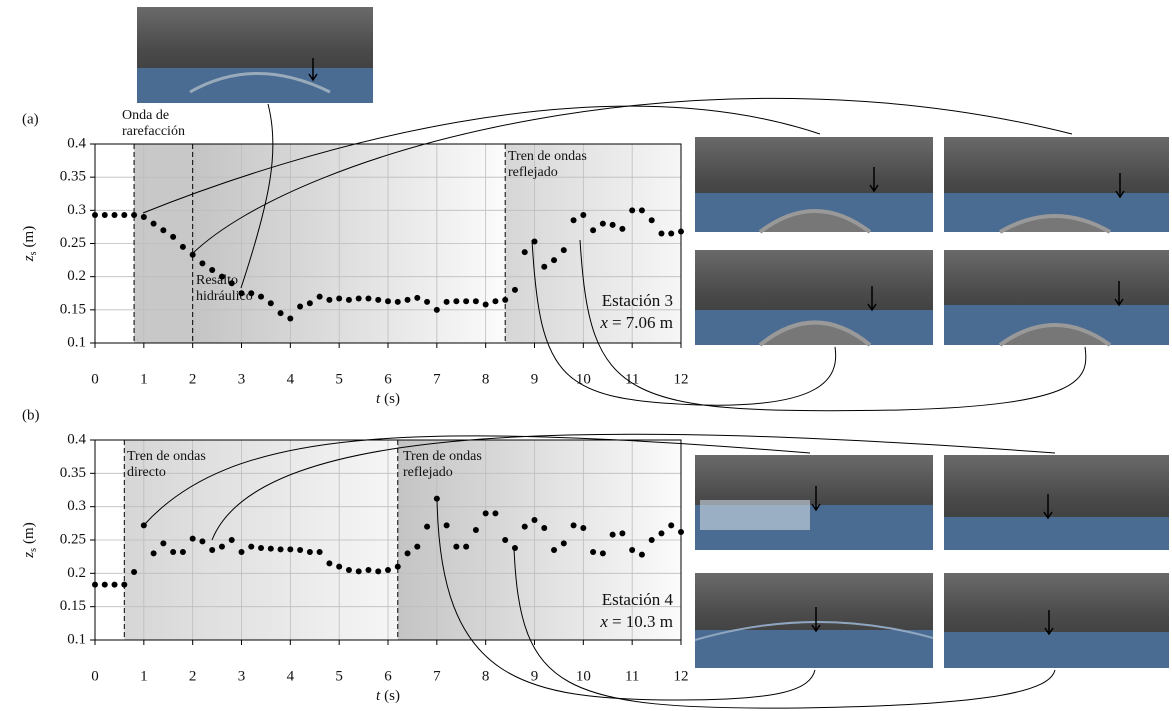 This screenshot has width=1172, height=711. What do you see at coordinates (603, 322) in the screenshot?
I see `location-var: x` at bounding box center [603, 322].